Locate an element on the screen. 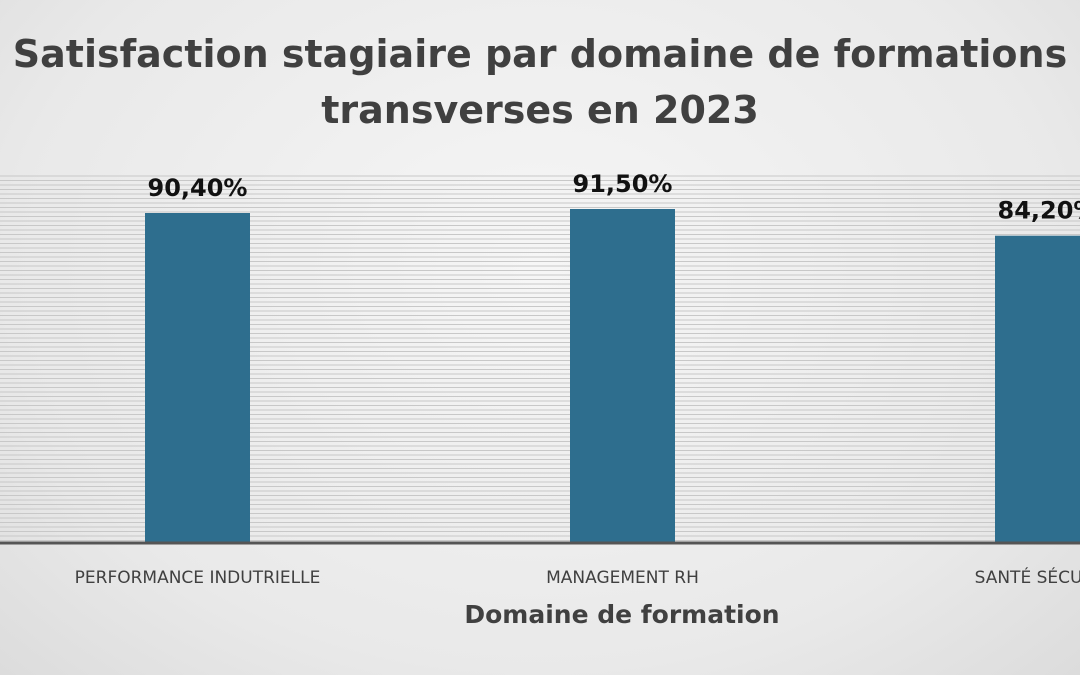 The width and height of the screenshot is (1080, 675). chart-title-line-2: transverses en 2023 is located at coordinates (540, 110).